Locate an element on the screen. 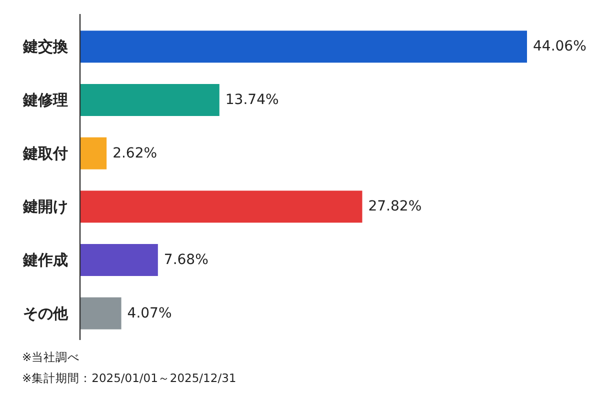 The height and width of the screenshot is (400, 600). data-label: 4.07% is located at coordinates (149, 313).